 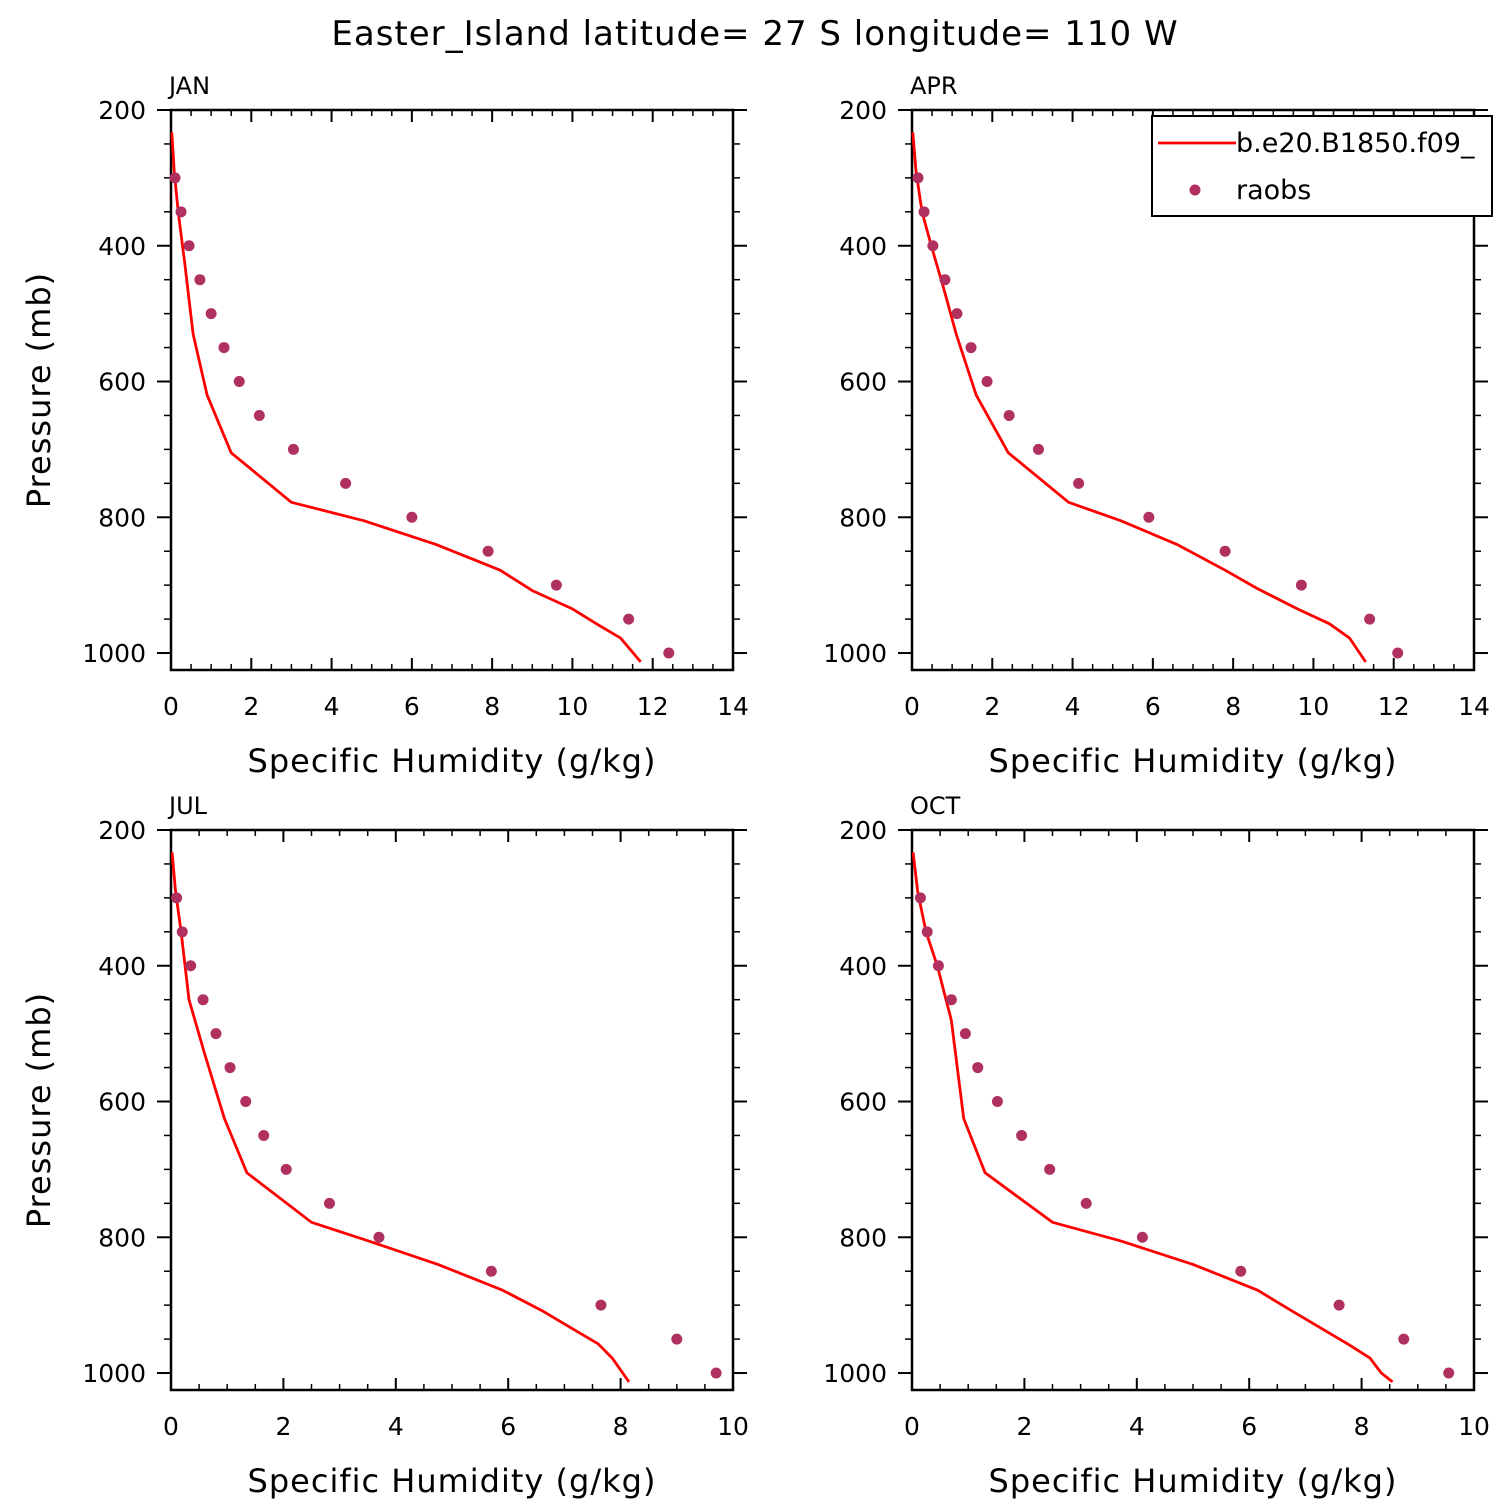 What do you see at coordinates (934, 86) in the screenshot?
I see `panel-title: APR` at bounding box center [934, 86].